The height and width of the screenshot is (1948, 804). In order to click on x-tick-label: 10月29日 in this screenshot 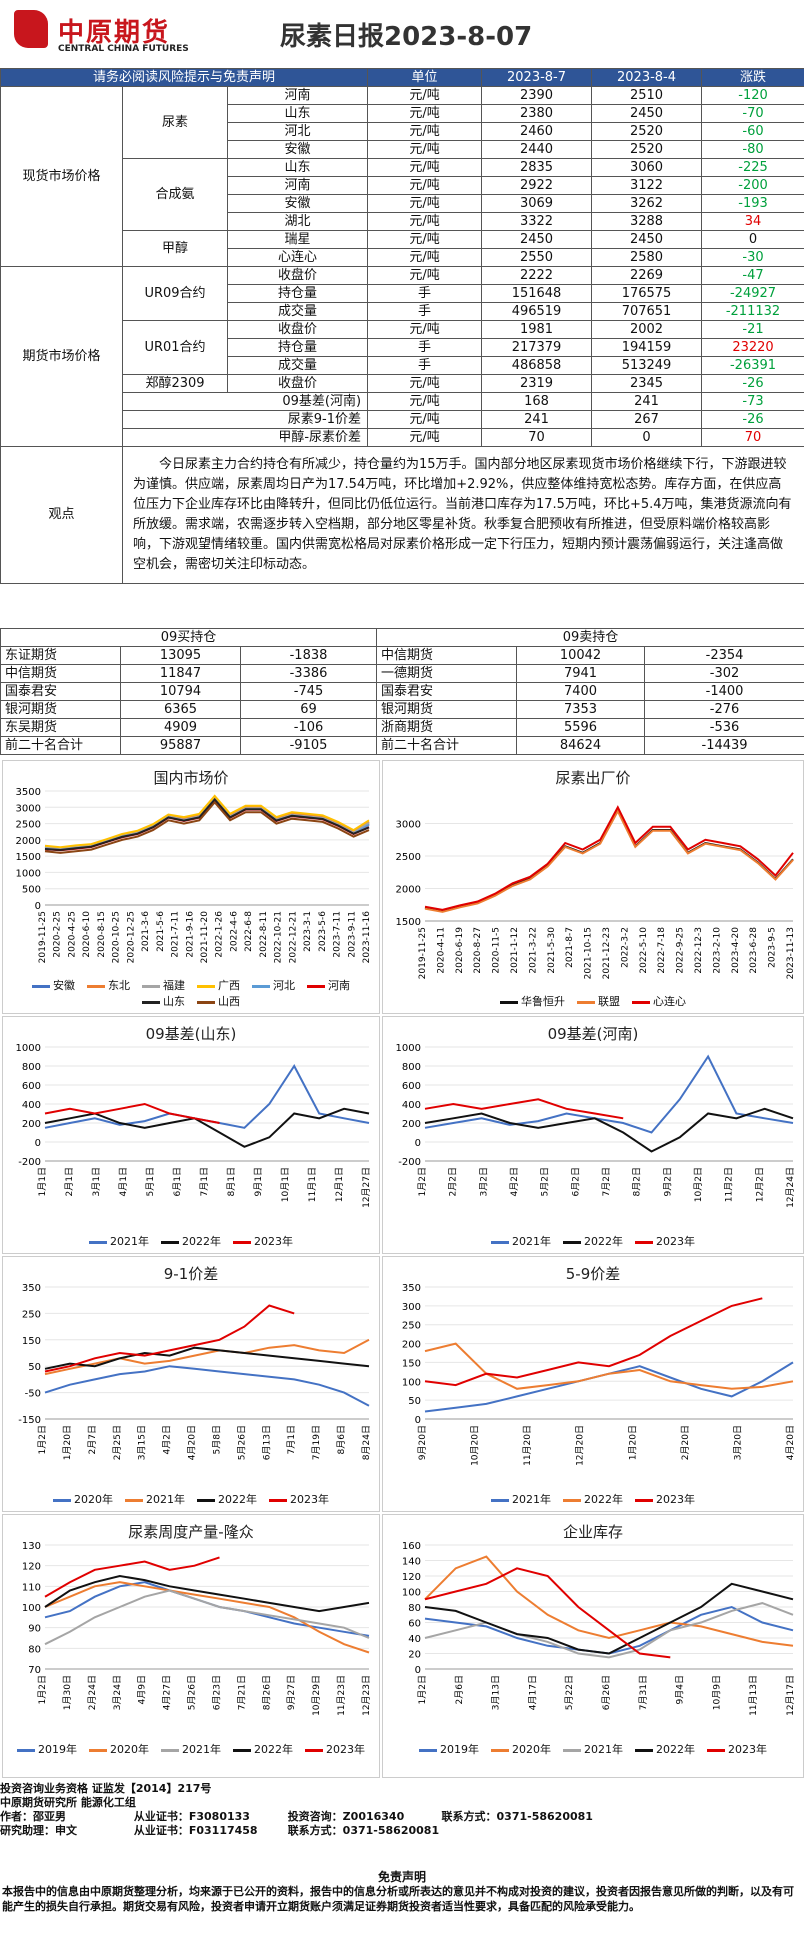, I will do `click(316, 1695)`.